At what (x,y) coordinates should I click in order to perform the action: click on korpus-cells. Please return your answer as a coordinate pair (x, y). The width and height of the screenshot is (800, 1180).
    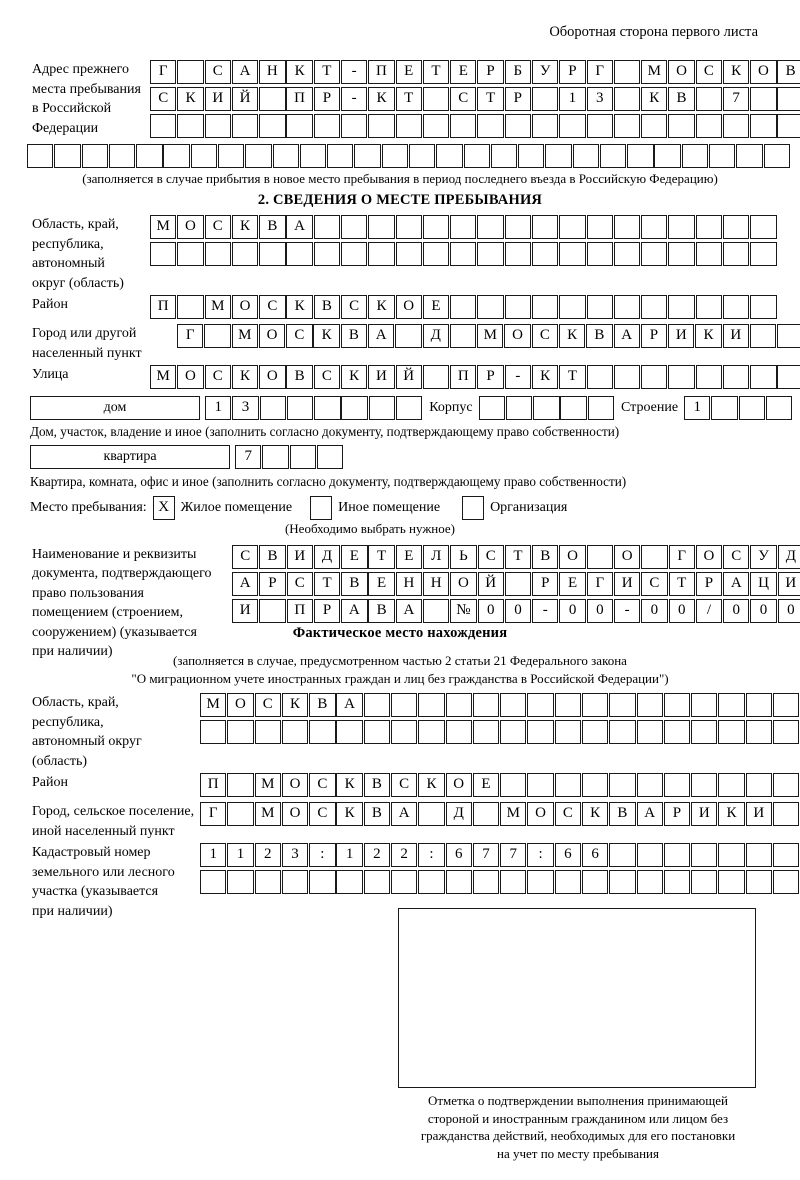
    Looking at the image, I should click on (546, 408).